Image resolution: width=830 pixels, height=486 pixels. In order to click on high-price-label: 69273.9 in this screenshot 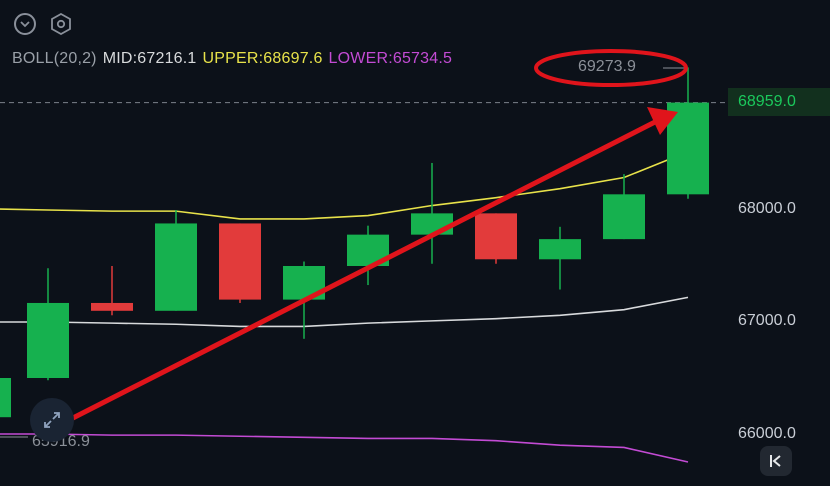, I will do `click(607, 66)`.